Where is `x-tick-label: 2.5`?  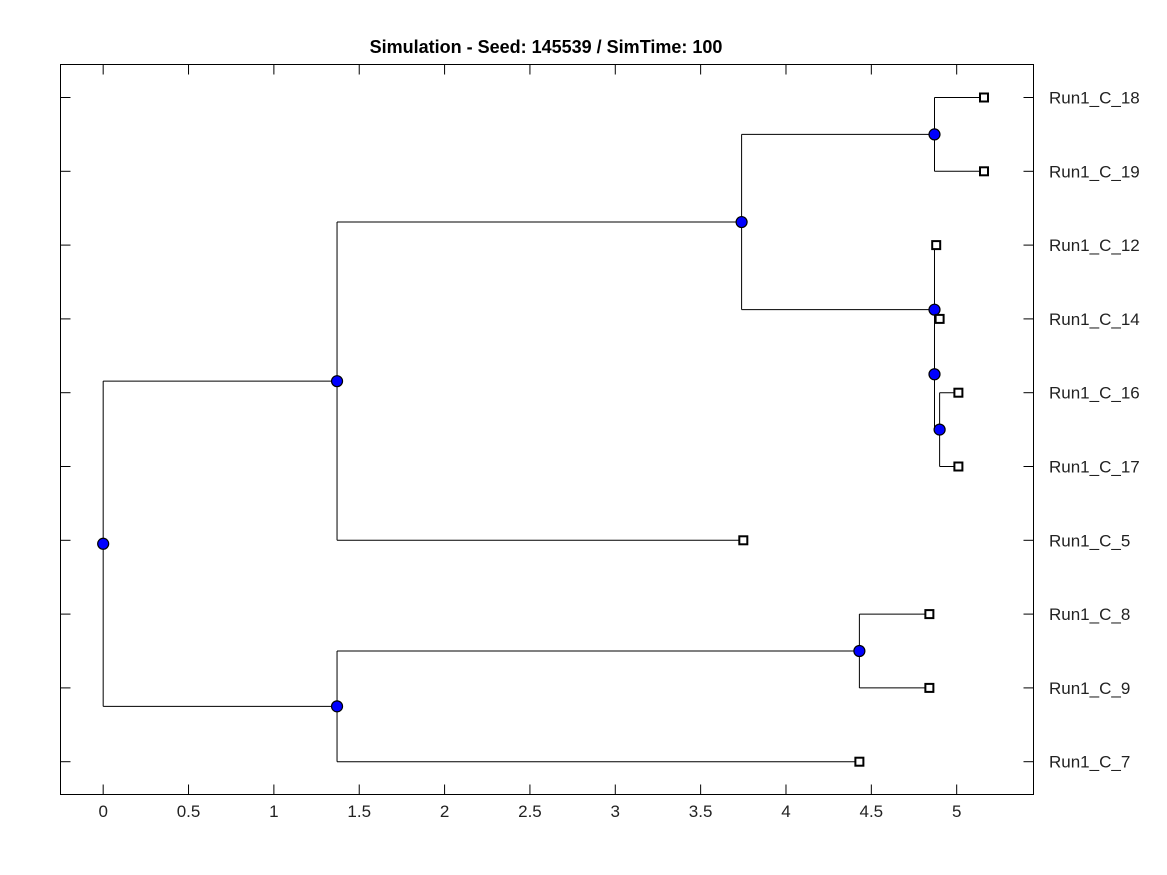 x-tick-label: 2.5 is located at coordinates (530, 811).